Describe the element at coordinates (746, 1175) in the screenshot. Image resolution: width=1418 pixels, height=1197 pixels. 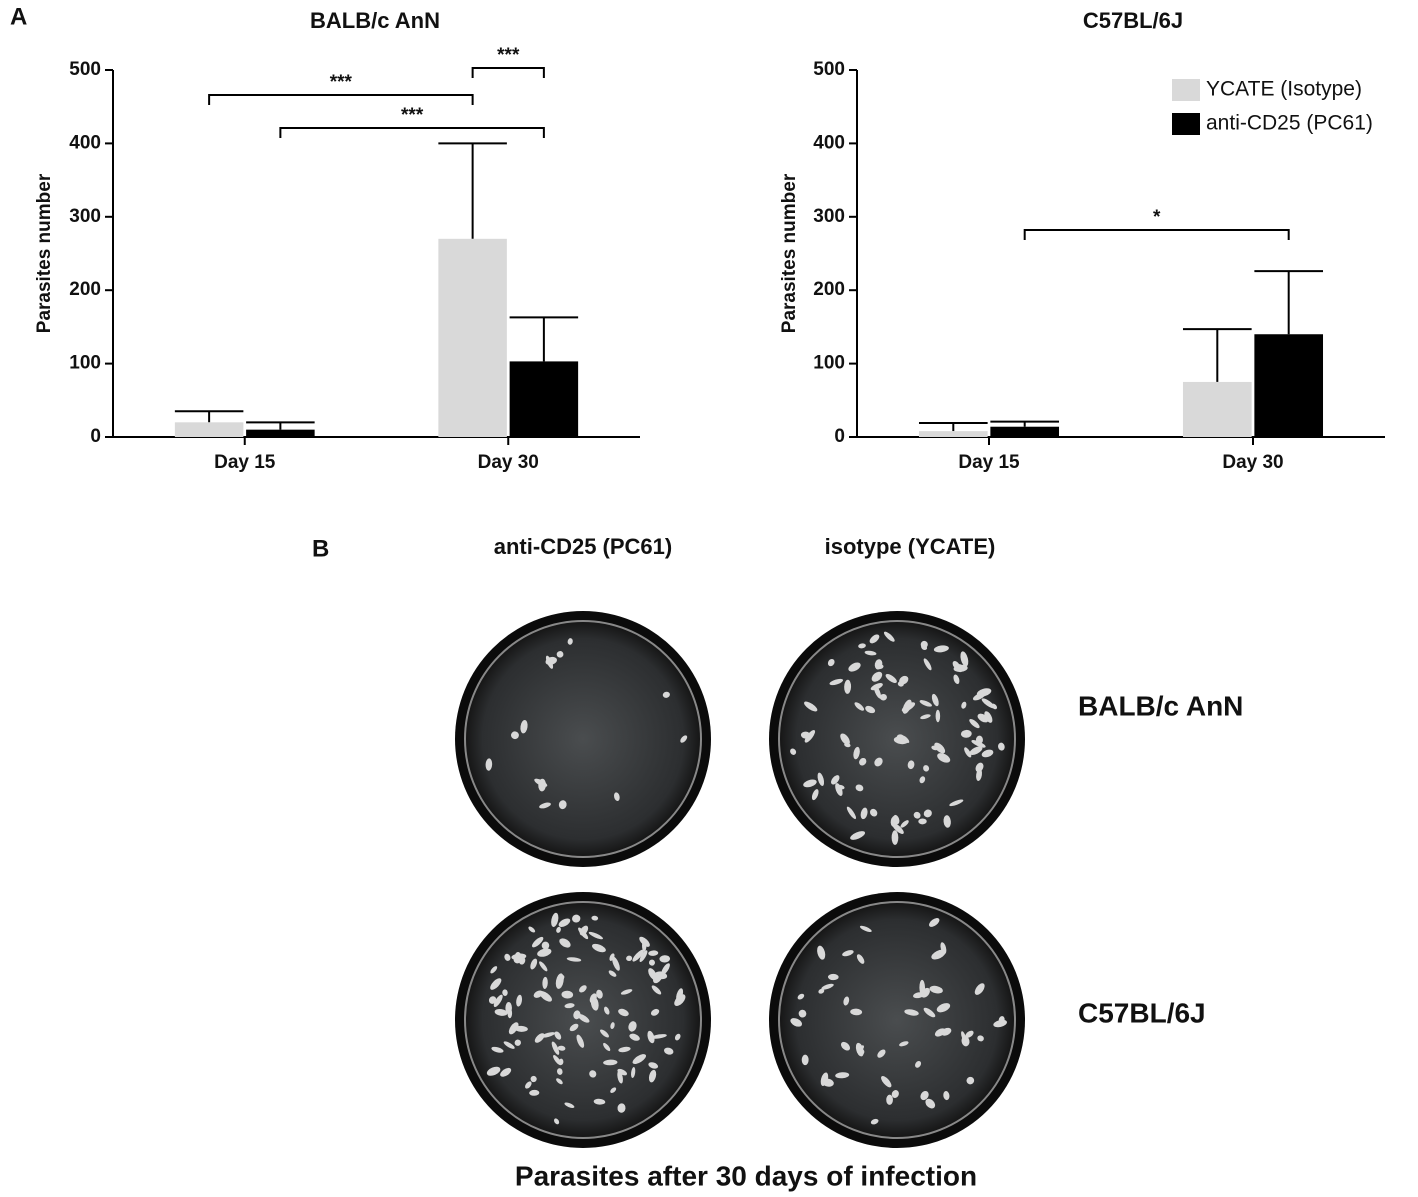
I see `photo-title: Parasites after 30 days of infection` at that location.